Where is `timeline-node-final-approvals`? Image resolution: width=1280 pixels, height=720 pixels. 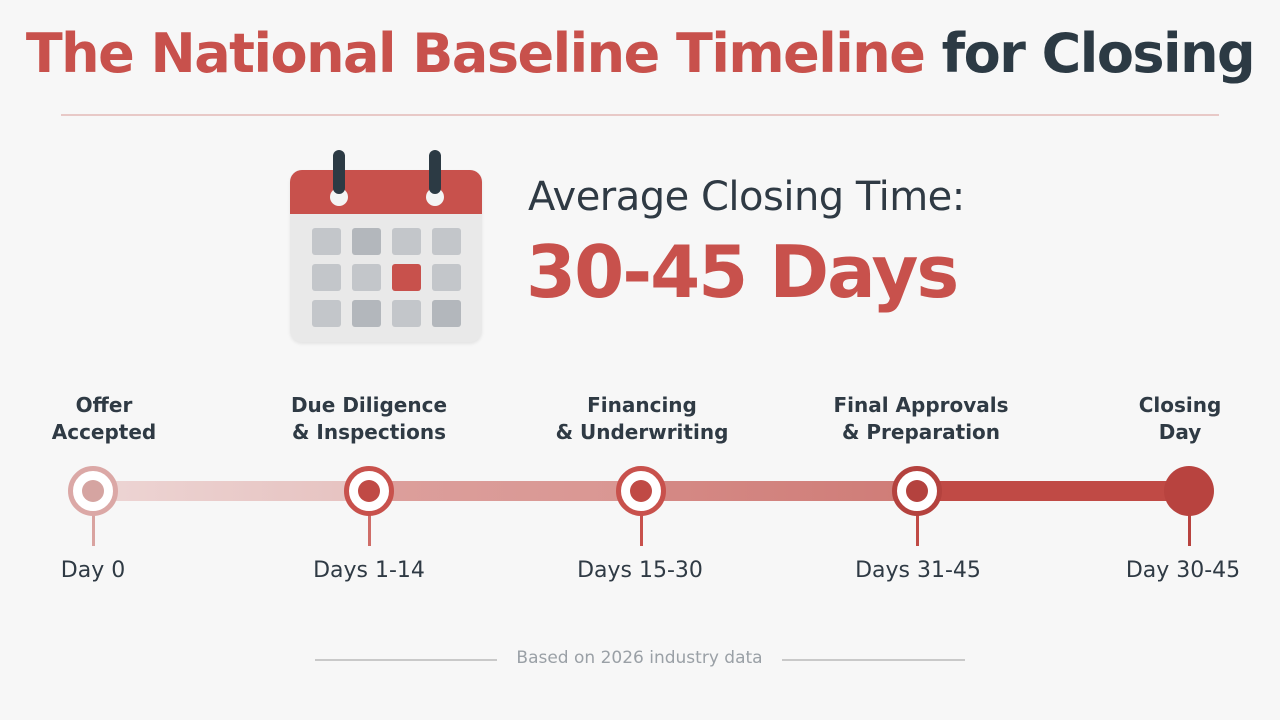 timeline-node-final-approvals is located at coordinates (917, 491).